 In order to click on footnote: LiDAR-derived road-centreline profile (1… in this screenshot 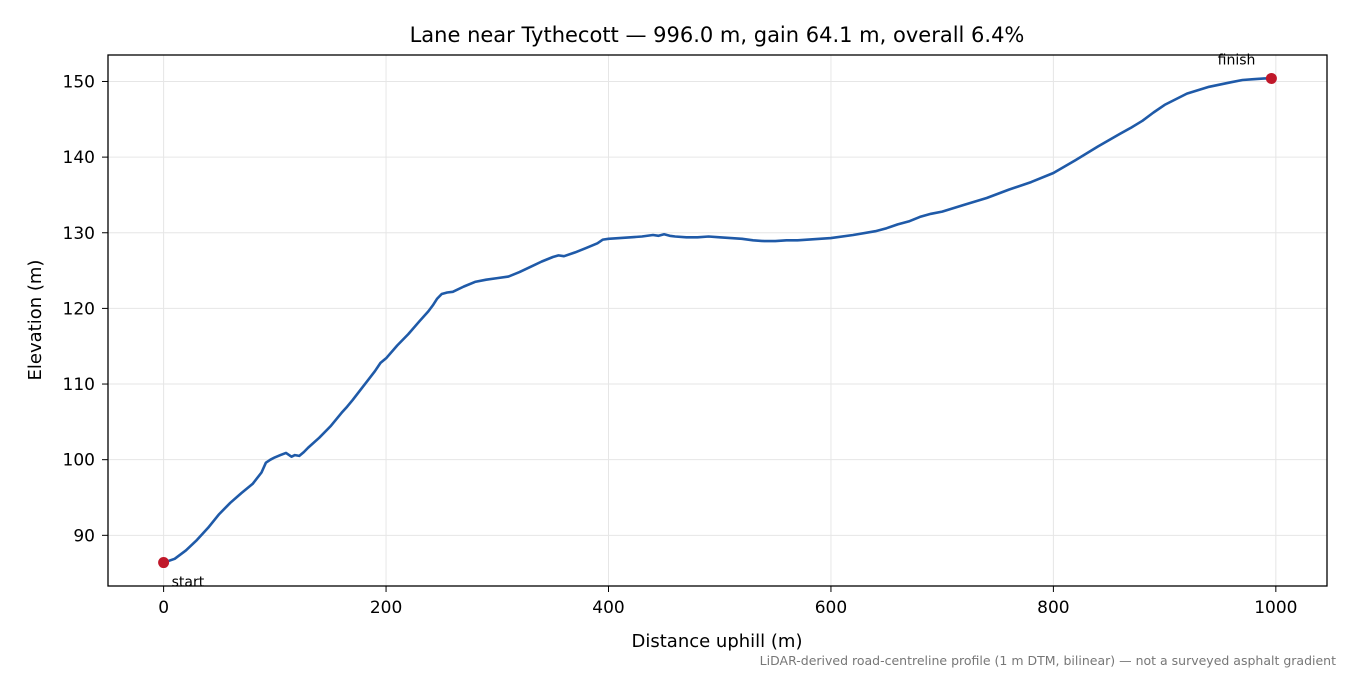, I will do `click(1048, 660)`.